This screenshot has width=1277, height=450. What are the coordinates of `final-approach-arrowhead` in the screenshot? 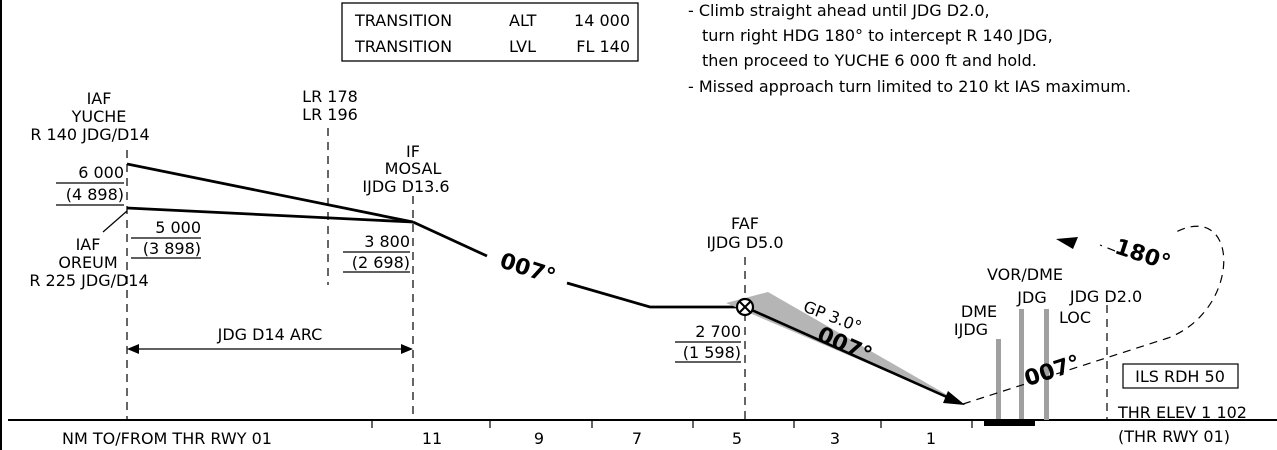 It's located at (954, 398).